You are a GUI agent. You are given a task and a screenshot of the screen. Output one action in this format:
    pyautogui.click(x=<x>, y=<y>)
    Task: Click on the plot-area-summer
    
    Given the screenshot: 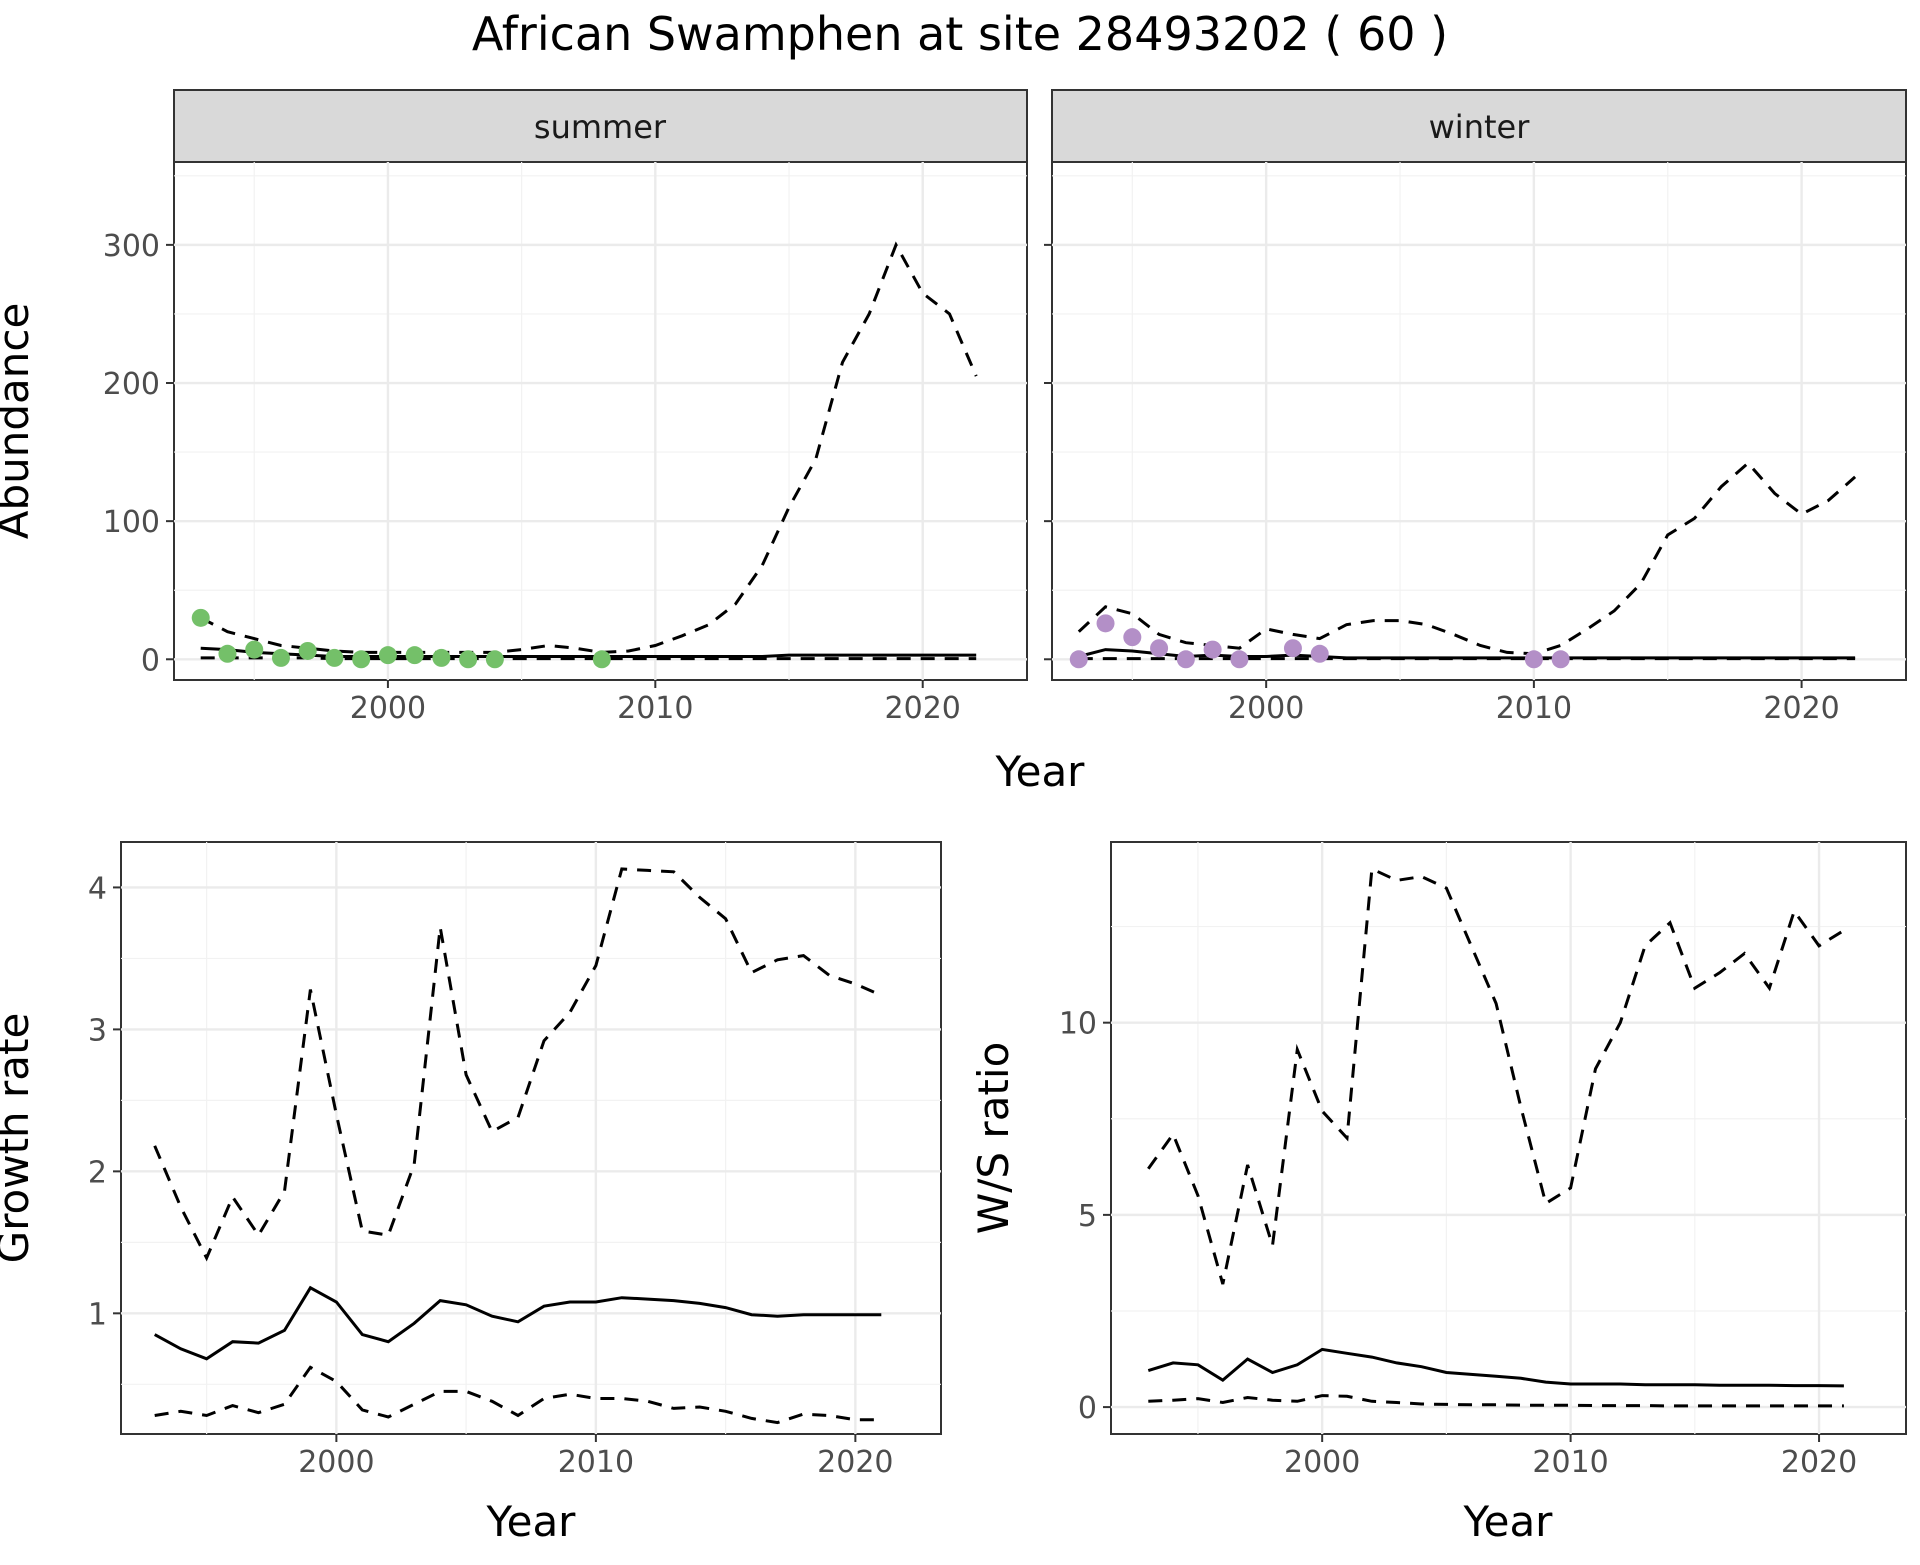 What is the action you would take?
    pyautogui.click(x=600, y=421)
    